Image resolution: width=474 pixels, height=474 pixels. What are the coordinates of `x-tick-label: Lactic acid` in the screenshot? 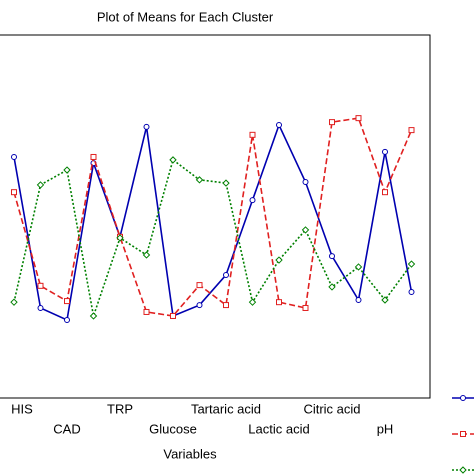 It's located at (278, 428).